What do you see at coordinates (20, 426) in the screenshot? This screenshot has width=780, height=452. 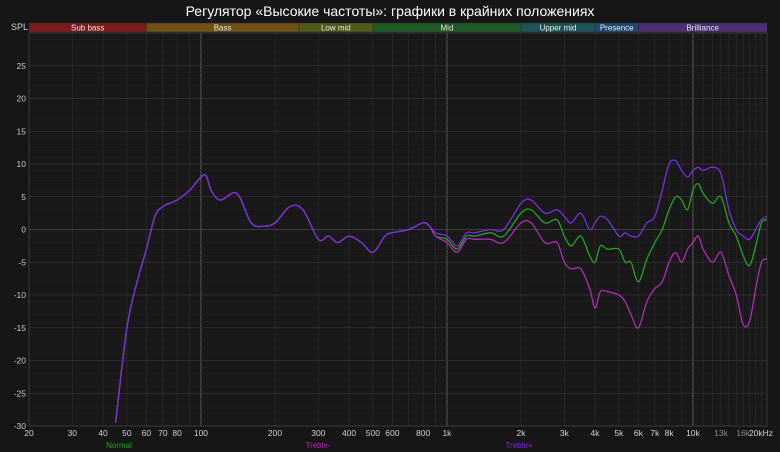 I see `y-tick-label: -30` at bounding box center [20, 426].